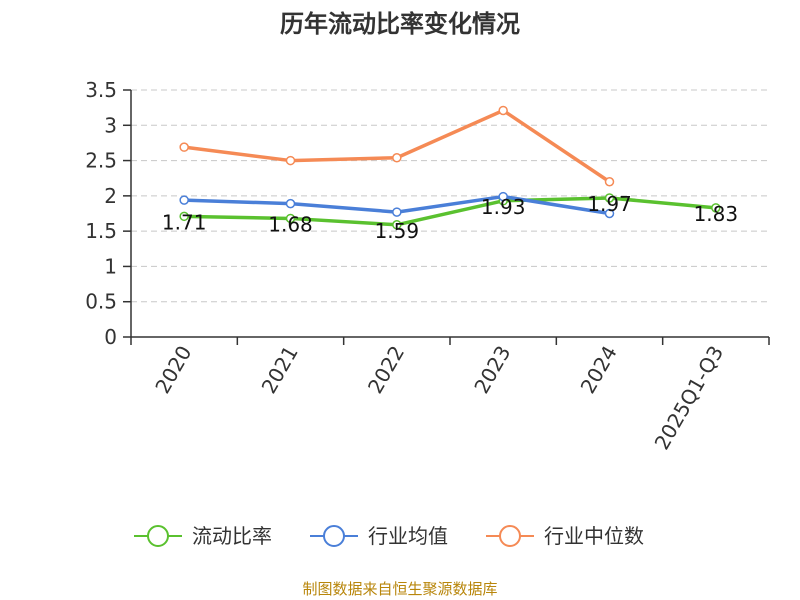  I want to click on y-tick-label: 0, so click(110, 337).